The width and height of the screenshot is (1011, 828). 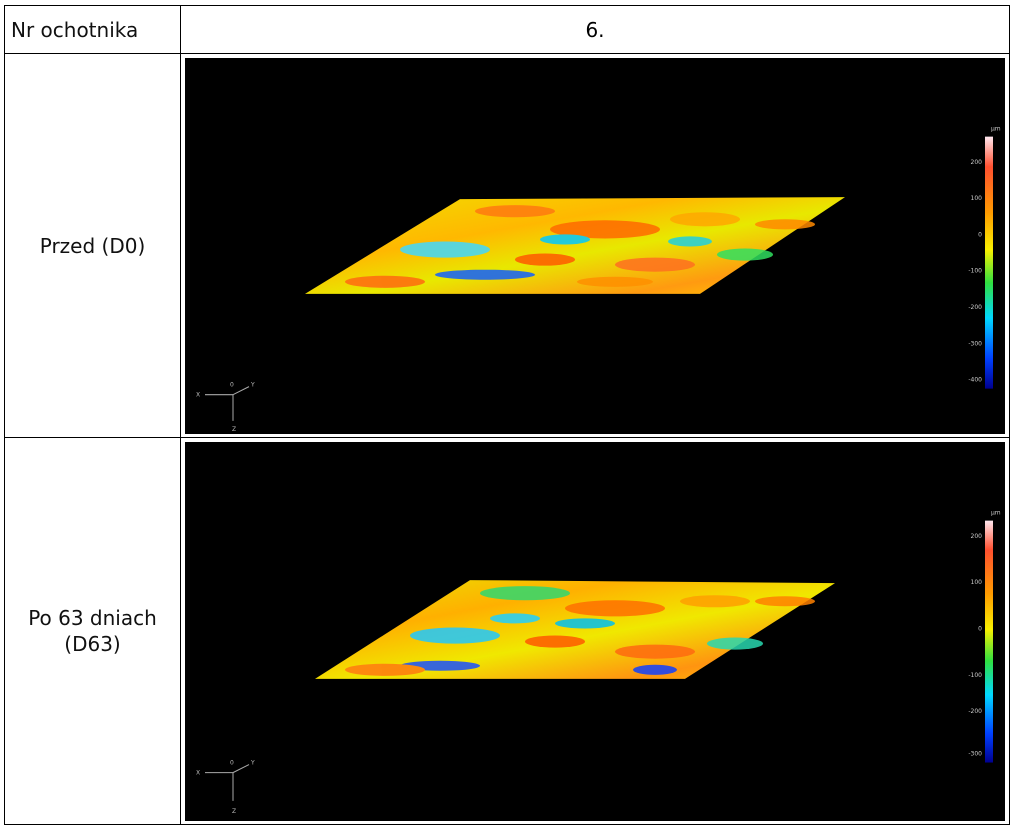 What do you see at coordinates (92, 644) in the screenshot?
I see `row-after-label-line2: (D63)` at bounding box center [92, 644].